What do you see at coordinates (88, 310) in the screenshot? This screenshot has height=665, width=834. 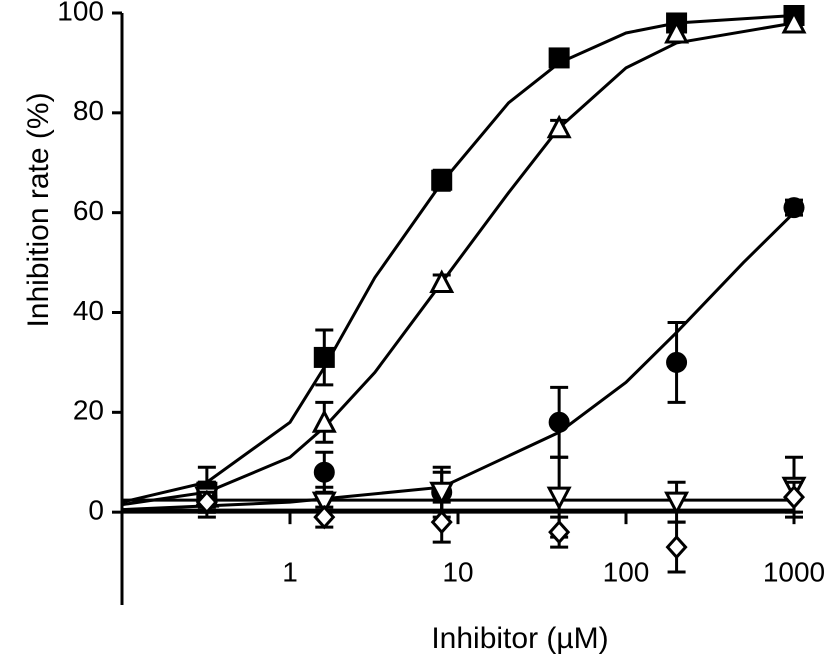 I see `y-tick-label: 40` at bounding box center [88, 310].